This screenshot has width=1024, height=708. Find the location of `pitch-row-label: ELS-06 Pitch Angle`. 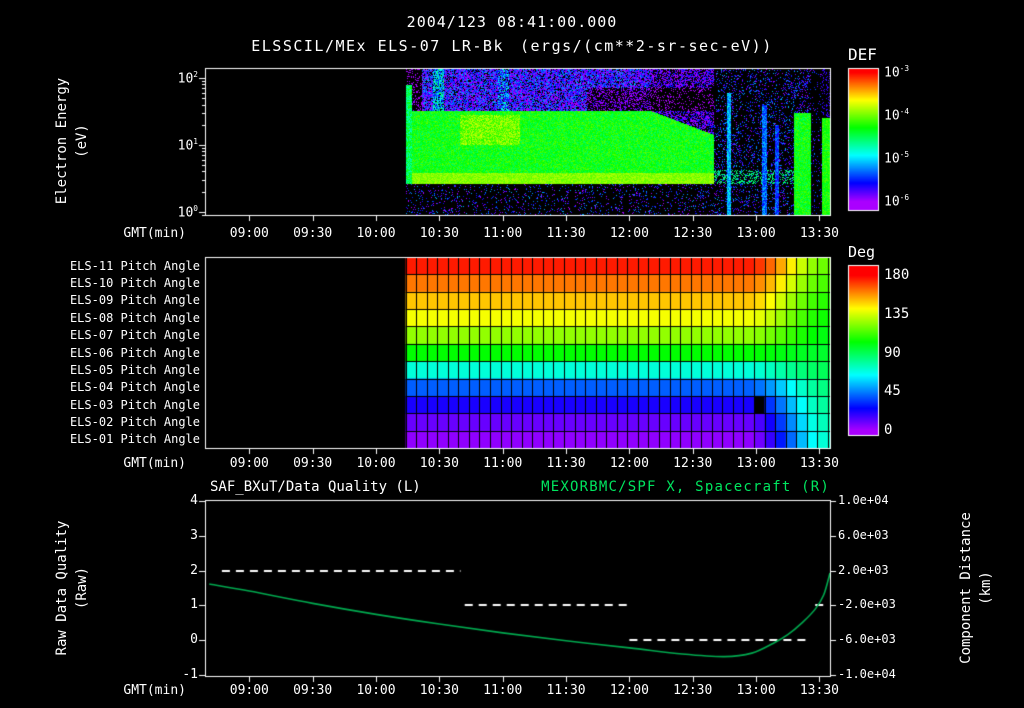

pitch-row-label: ELS-06 Pitch Angle is located at coordinates (134, 352).